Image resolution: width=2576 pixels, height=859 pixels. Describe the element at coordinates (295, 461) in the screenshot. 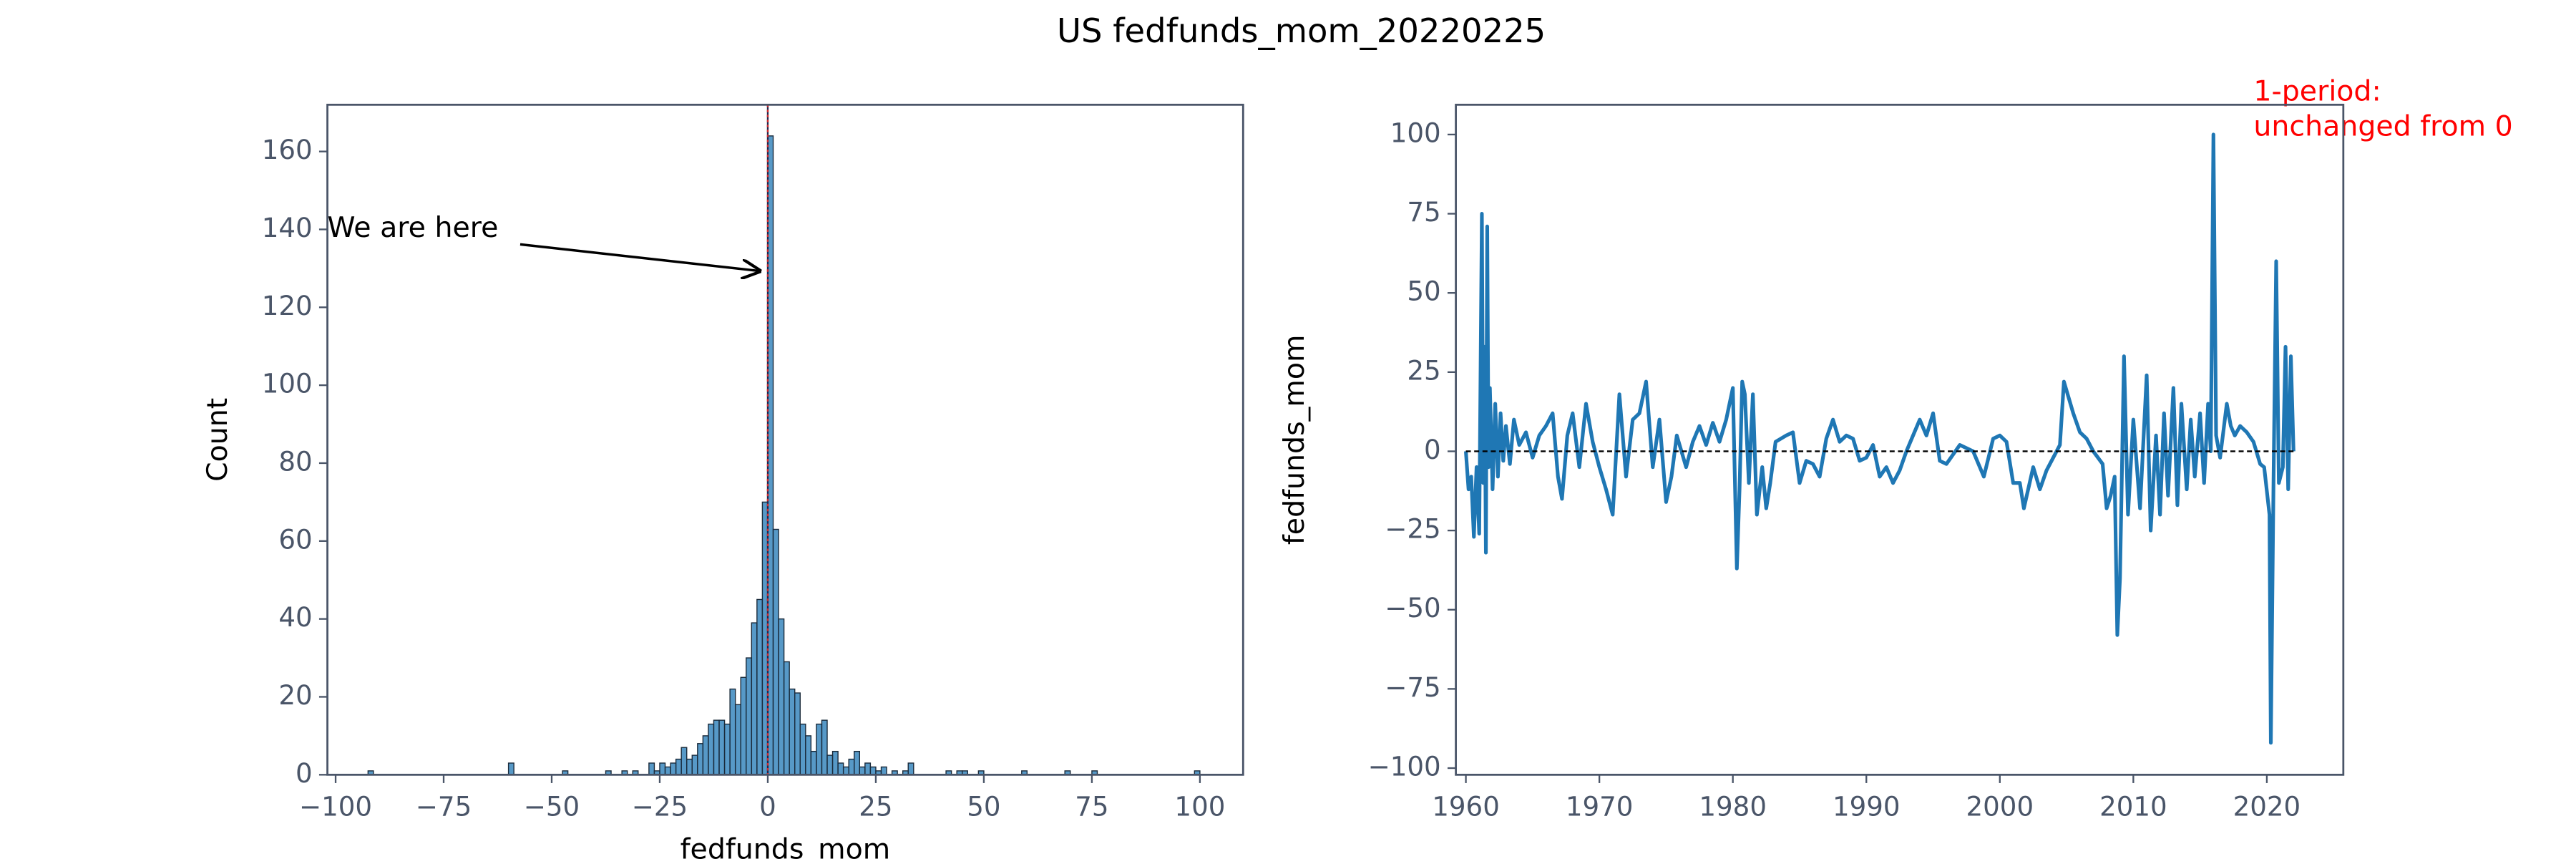

I see `y-tick-label: 80` at that location.